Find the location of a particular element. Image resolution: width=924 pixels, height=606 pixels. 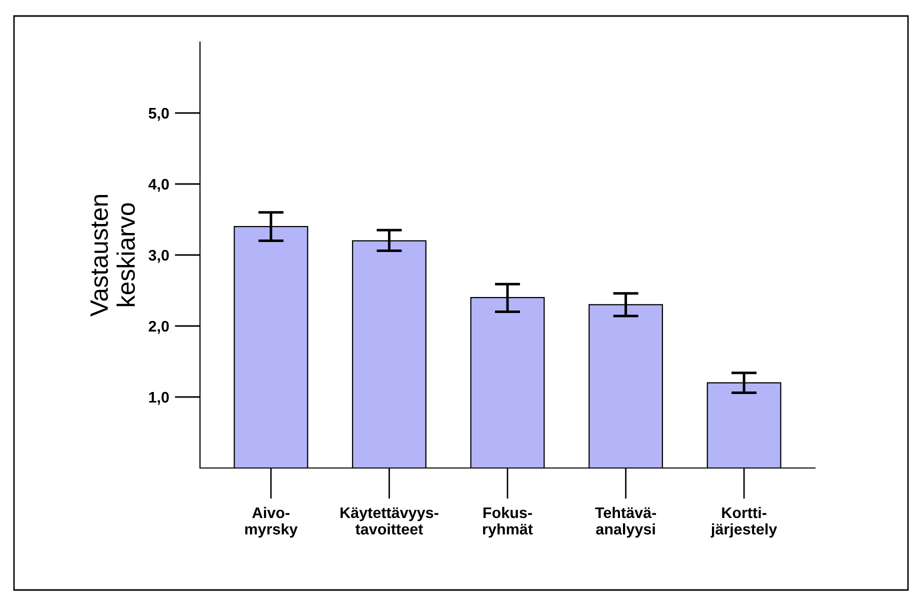

x-tick-label: Fokus- ryhmät is located at coordinates (508, 522).